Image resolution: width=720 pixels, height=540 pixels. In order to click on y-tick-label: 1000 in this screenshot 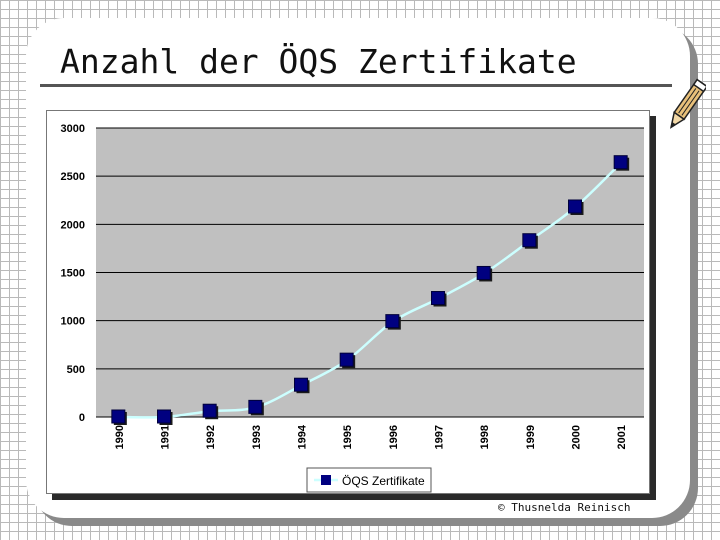, I will do `click(73, 322)`.